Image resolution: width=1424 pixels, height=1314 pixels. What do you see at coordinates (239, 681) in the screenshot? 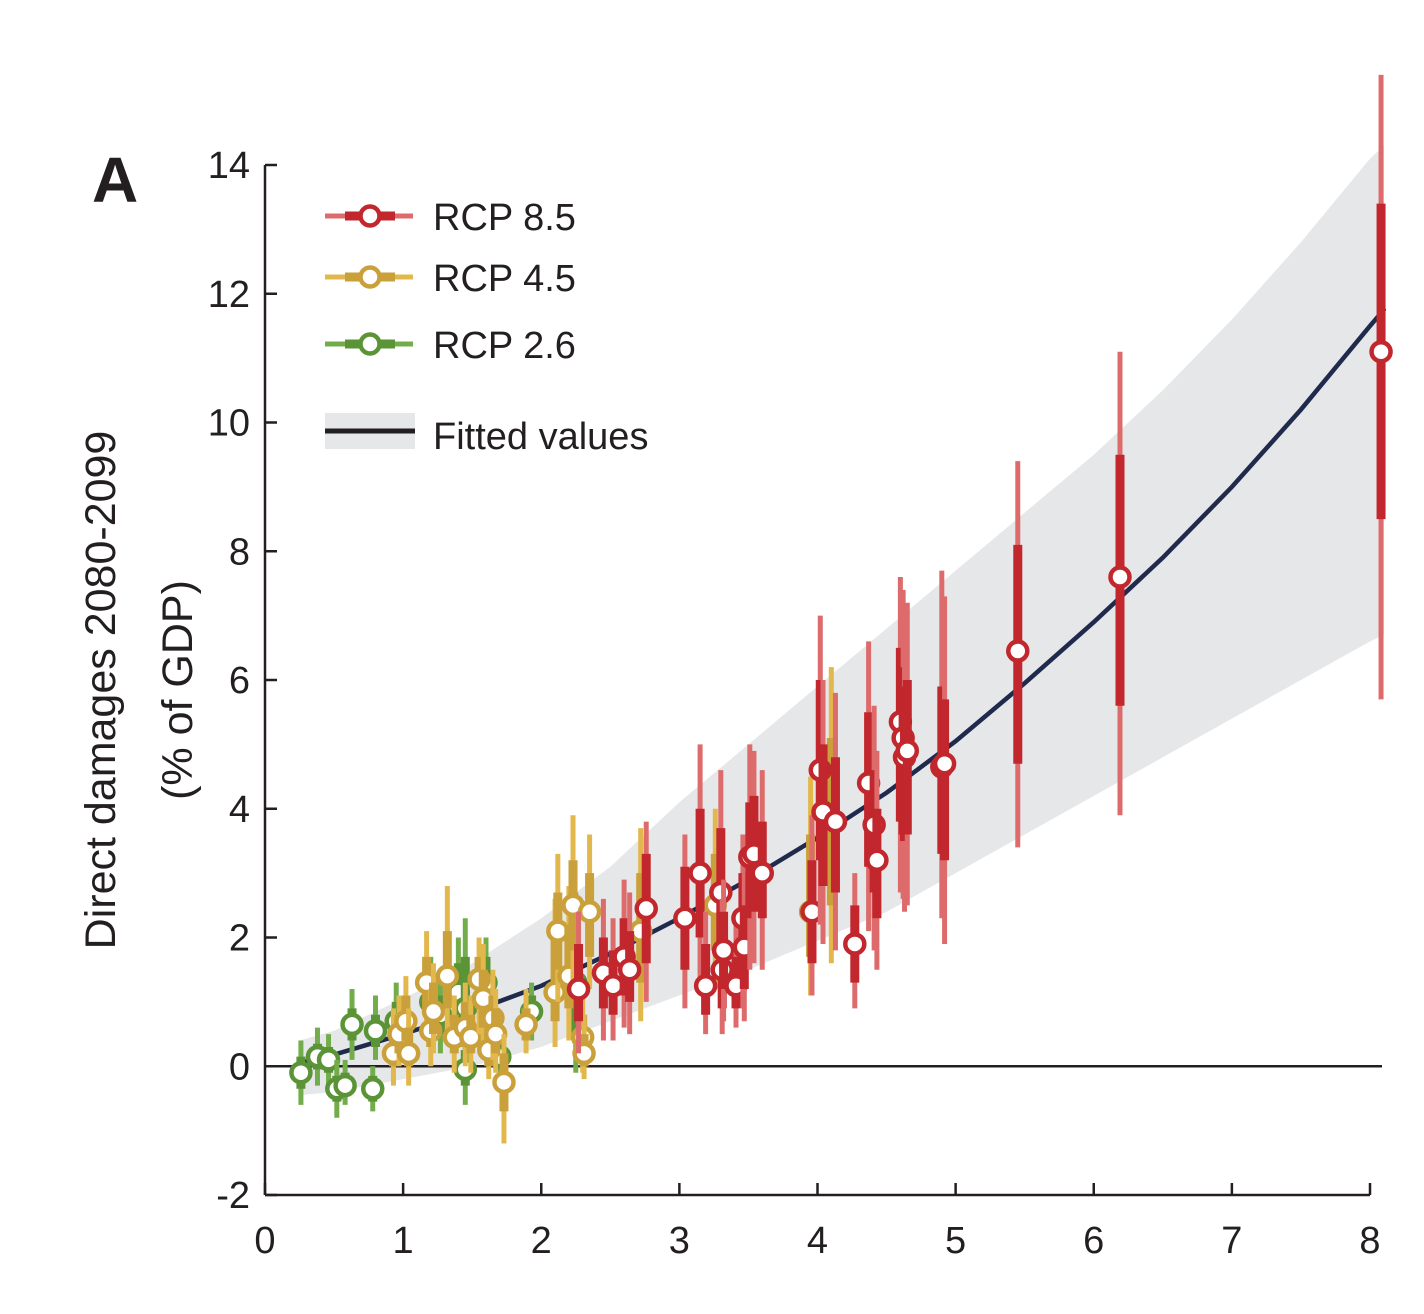
I see `y-tick-label: 6` at bounding box center [239, 681].